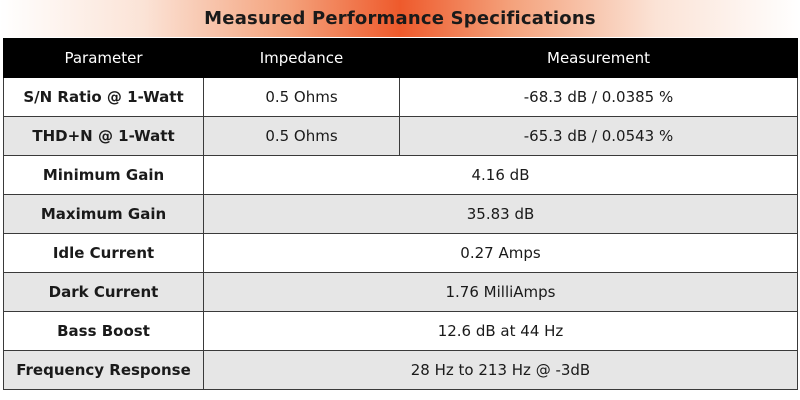 The image size is (800, 400). I want to click on value-cell: 1.76 MilliAmps, so click(500, 292).